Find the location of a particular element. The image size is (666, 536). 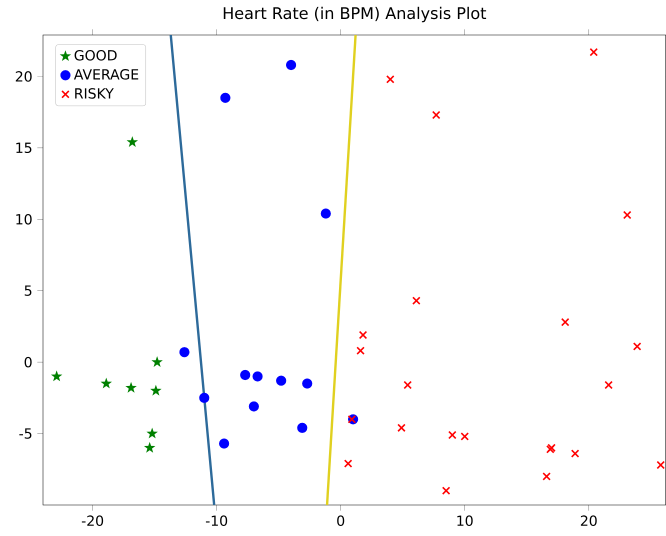

y-tick-label: 20 is located at coordinates (24, 76).